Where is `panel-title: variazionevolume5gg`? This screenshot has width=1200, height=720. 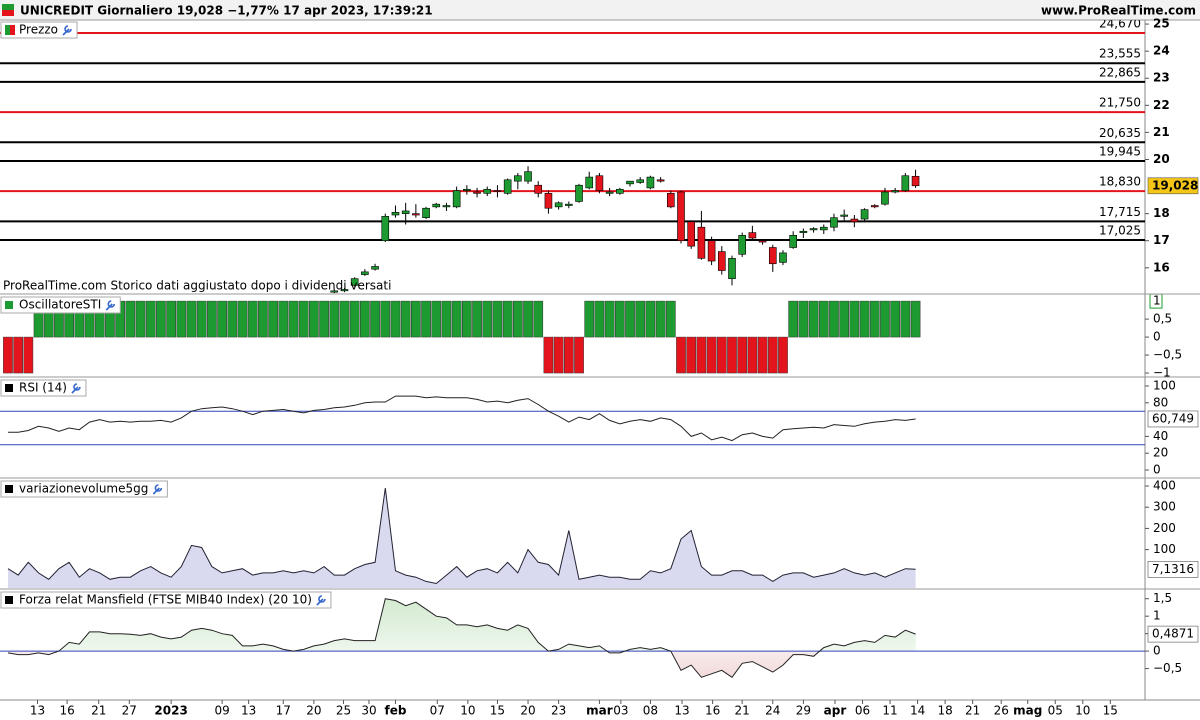
panel-title: variazionevolume5gg is located at coordinates (83, 489).